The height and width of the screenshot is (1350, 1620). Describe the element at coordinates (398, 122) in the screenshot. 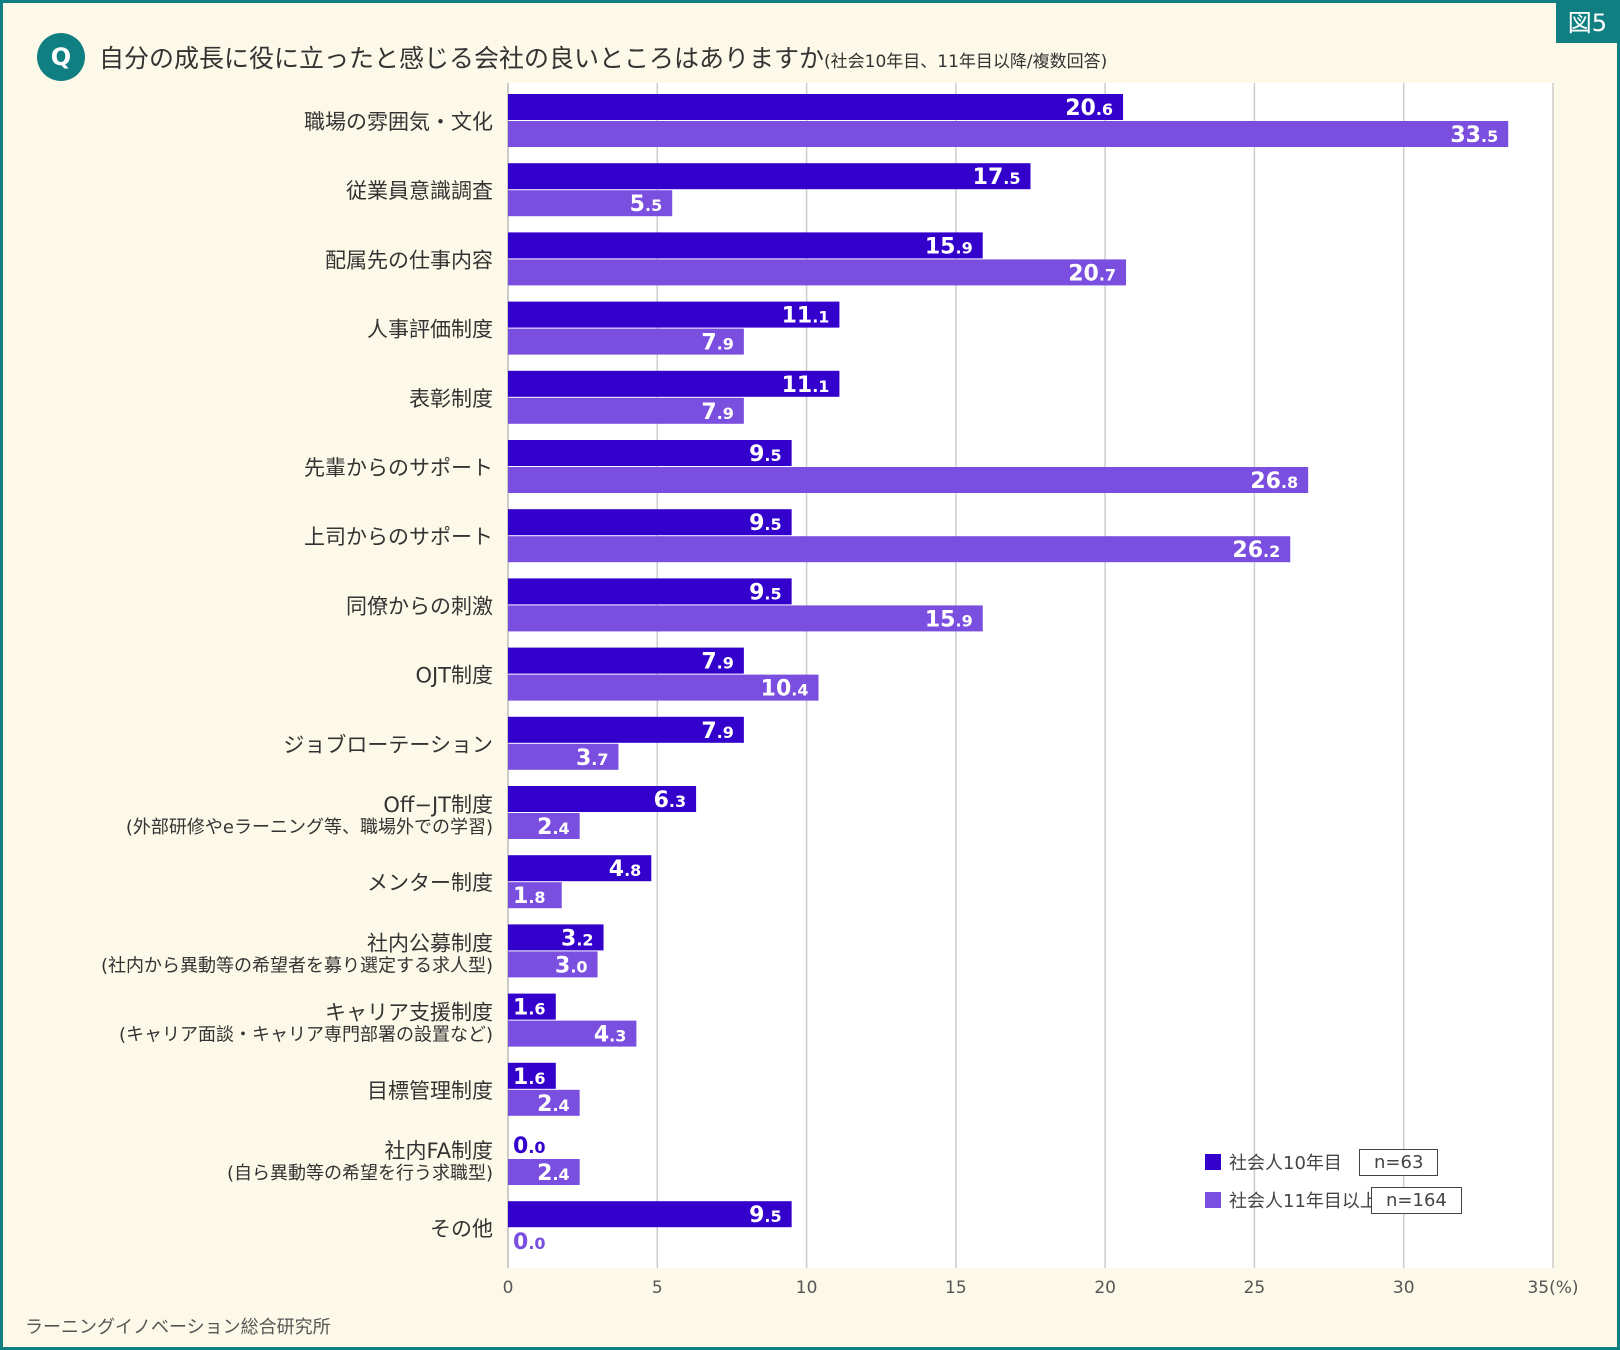

I see `category-label: 職場の雰囲気・文化` at that location.